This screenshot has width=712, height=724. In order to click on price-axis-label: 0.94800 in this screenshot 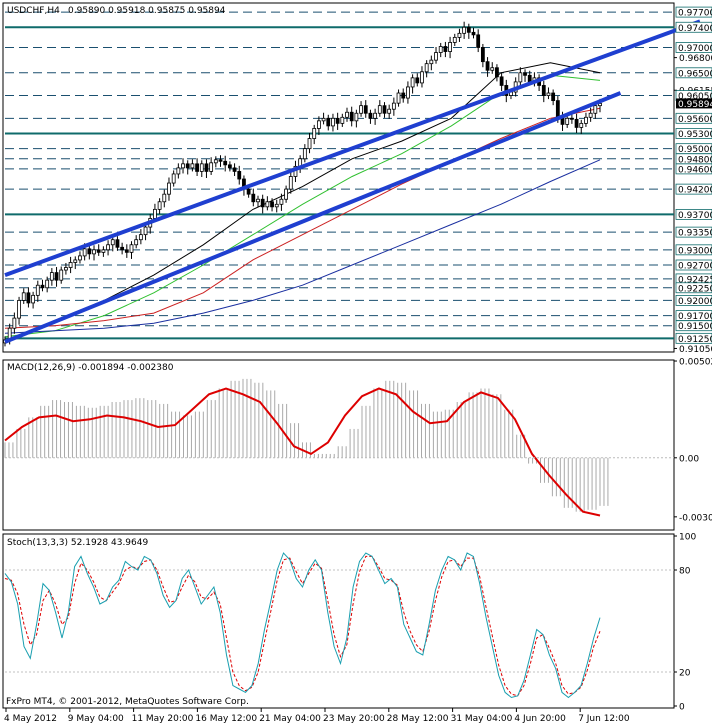, I will do `click(695, 160)`.